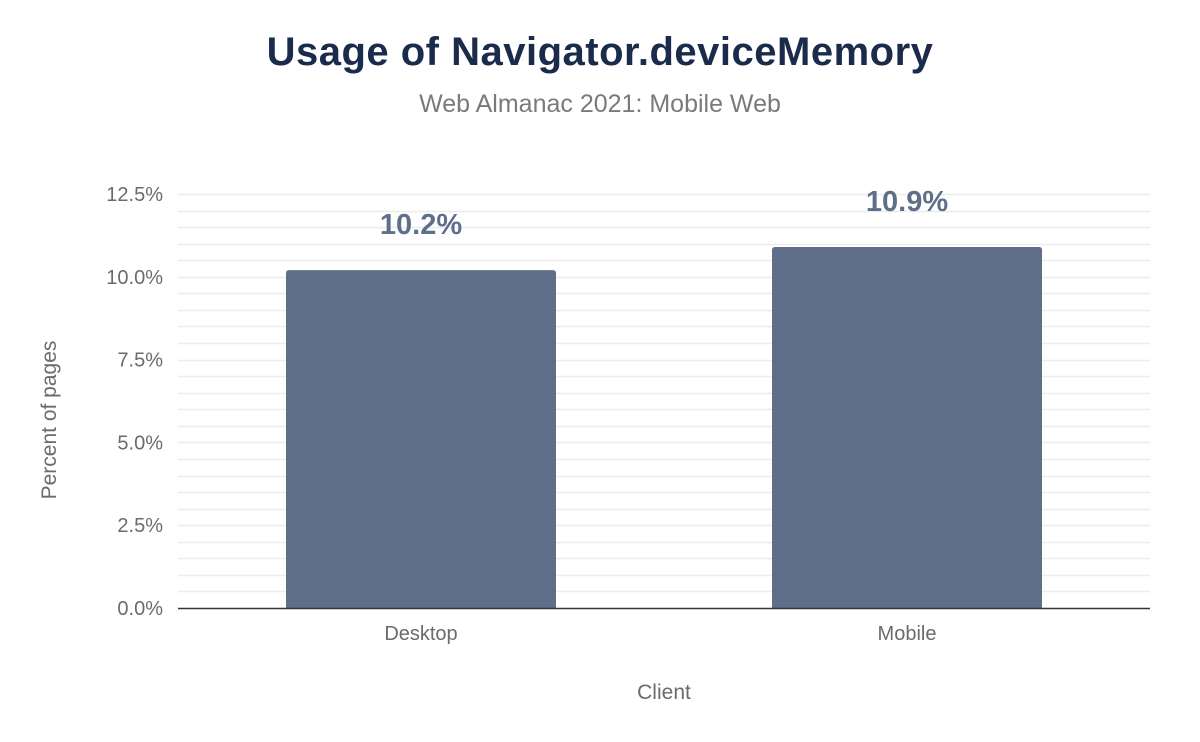 The image size is (1200, 742). What do you see at coordinates (907, 634) in the screenshot?
I see `x-tick-label: Mobile` at bounding box center [907, 634].